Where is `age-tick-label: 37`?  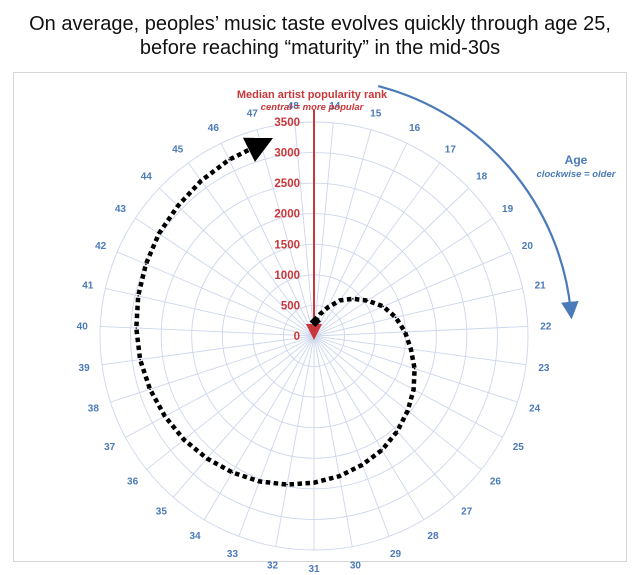 age-tick-label: 37 is located at coordinates (110, 447).